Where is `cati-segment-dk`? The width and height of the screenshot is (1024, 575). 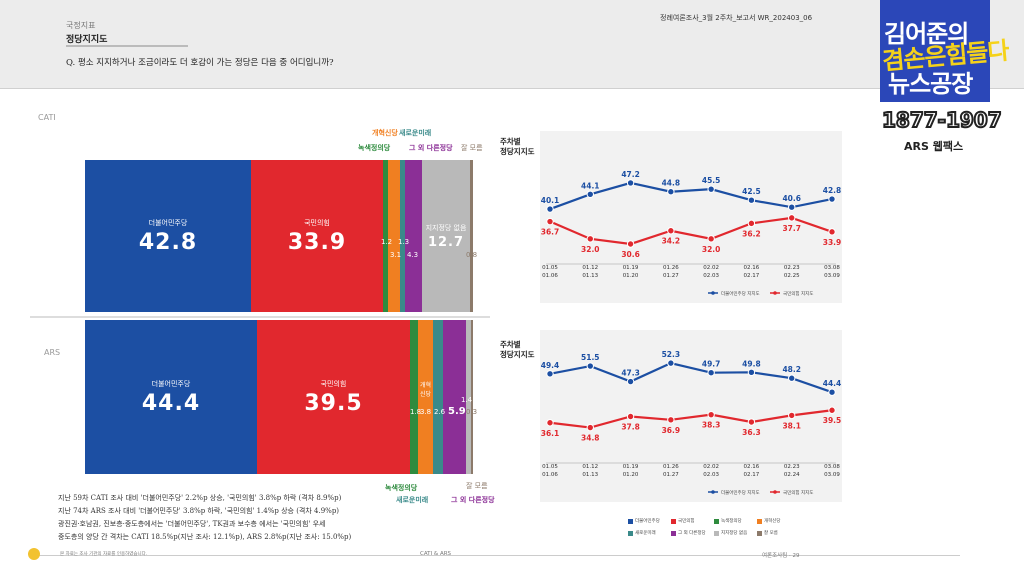
cati-segment-dk is located at coordinates (471, 236).